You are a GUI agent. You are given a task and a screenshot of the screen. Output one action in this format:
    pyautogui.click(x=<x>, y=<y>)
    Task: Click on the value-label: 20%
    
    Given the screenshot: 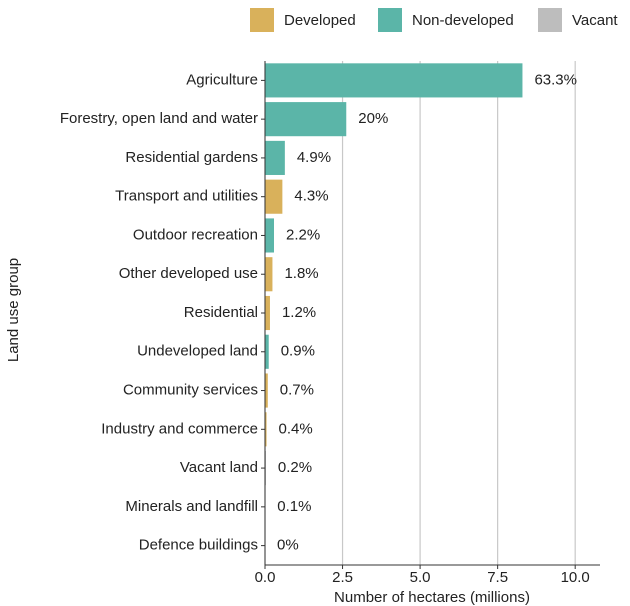 What is the action you would take?
    pyautogui.click(x=373, y=118)
    